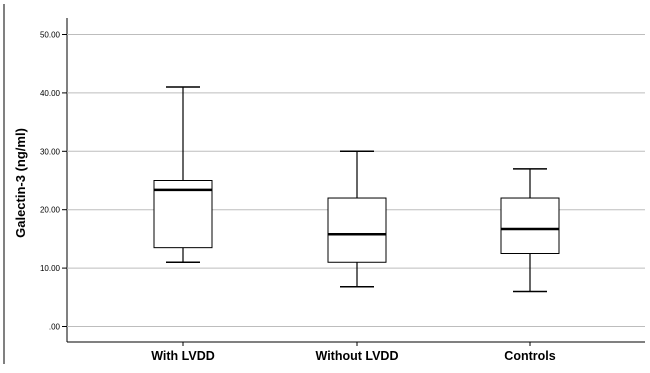 This screenshot has width=650, height=373. I want to click on x-tick-label: Without LVDD, so click(357, 356).